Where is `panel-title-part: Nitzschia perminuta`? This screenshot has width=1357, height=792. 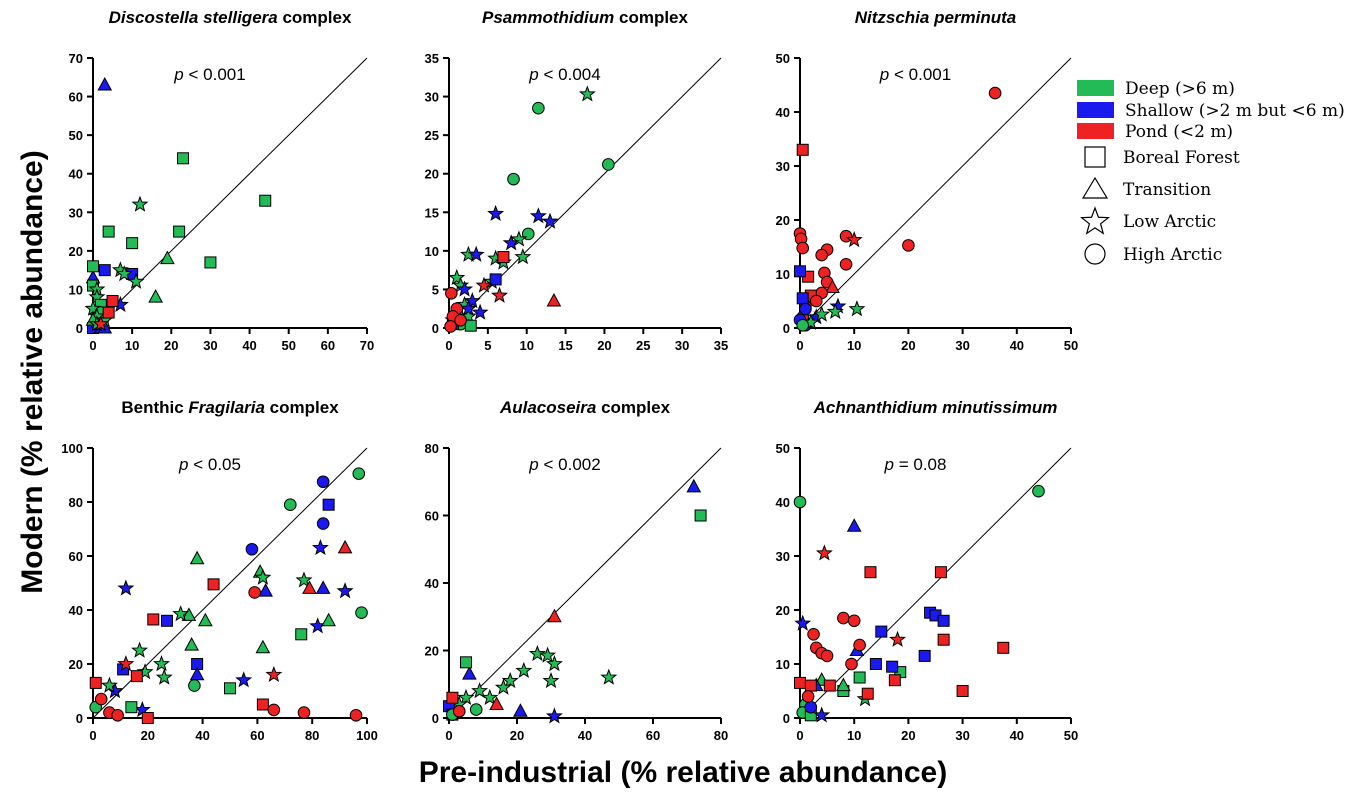
panel-title-part: Nitzschia perminuta is located at coordinates (936, 17).